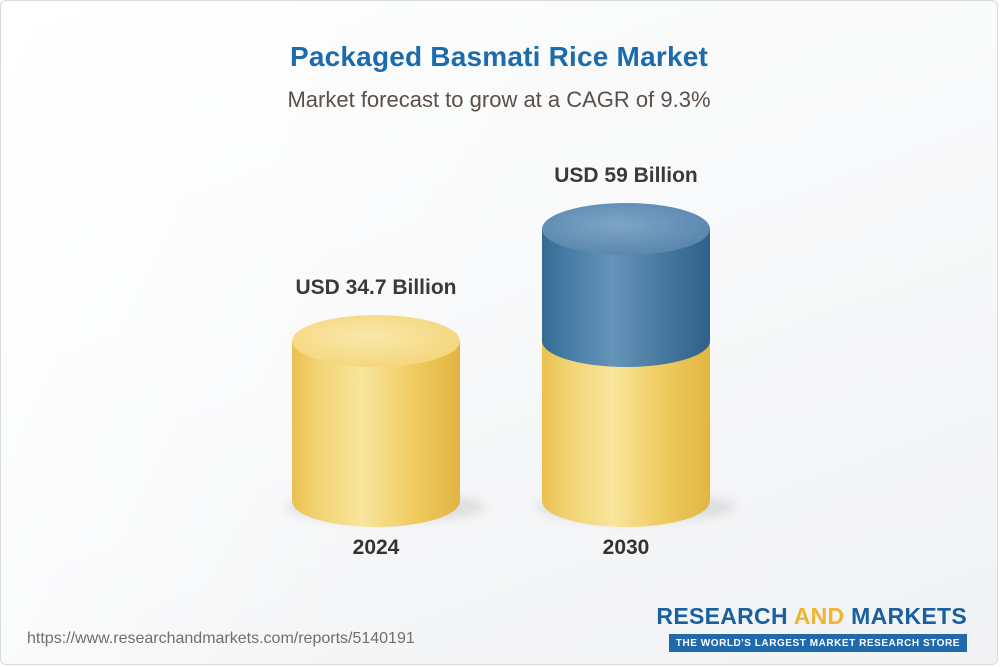 This screenshot has width=1000, height=667. I want to click on logo-wordmark: RESEARCH AND MARKETS, so click(811, 616).